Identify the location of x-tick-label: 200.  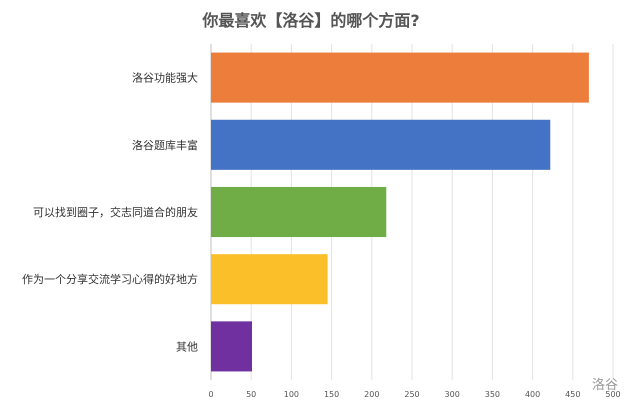
(371, 394).